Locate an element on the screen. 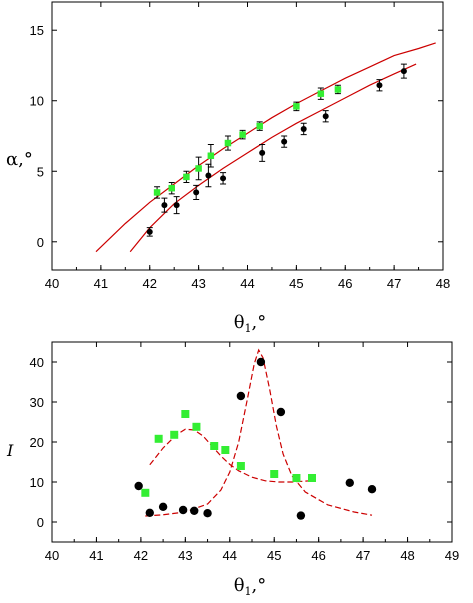 This screenshot has height=603, width=473. top-x-tick-label: 40 is located at coordinates (52, 283).